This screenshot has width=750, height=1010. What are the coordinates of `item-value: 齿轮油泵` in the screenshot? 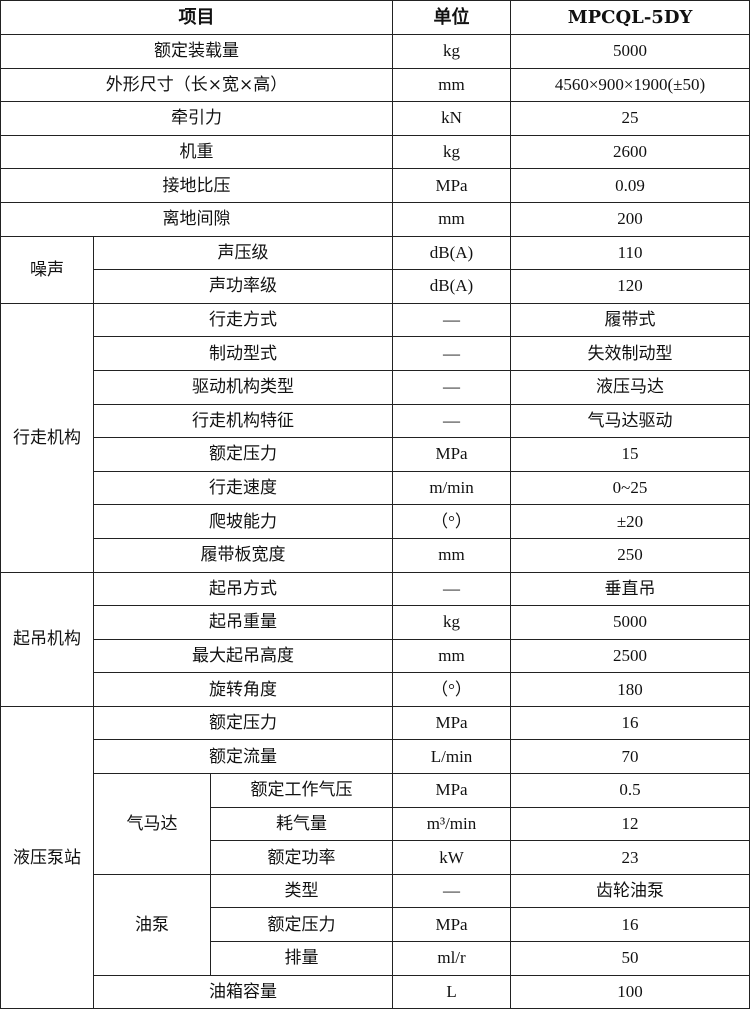 It's located at (630, 891).